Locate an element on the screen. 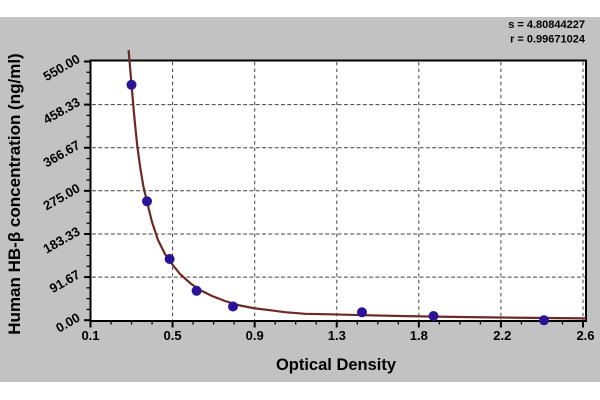 This screenshot has width=600, height=400. svg-text: 0.9 is located at coordinates (255, 335).